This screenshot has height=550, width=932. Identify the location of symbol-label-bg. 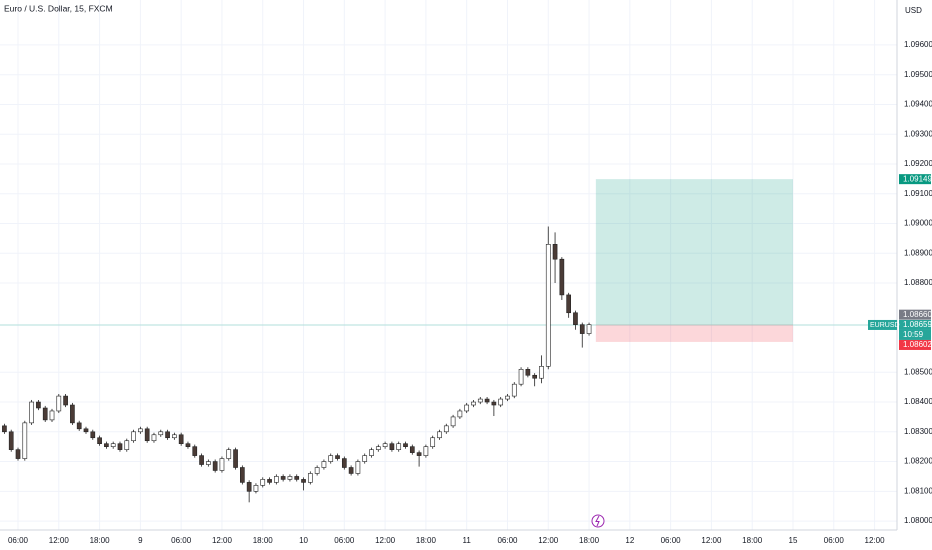
(882, 324).